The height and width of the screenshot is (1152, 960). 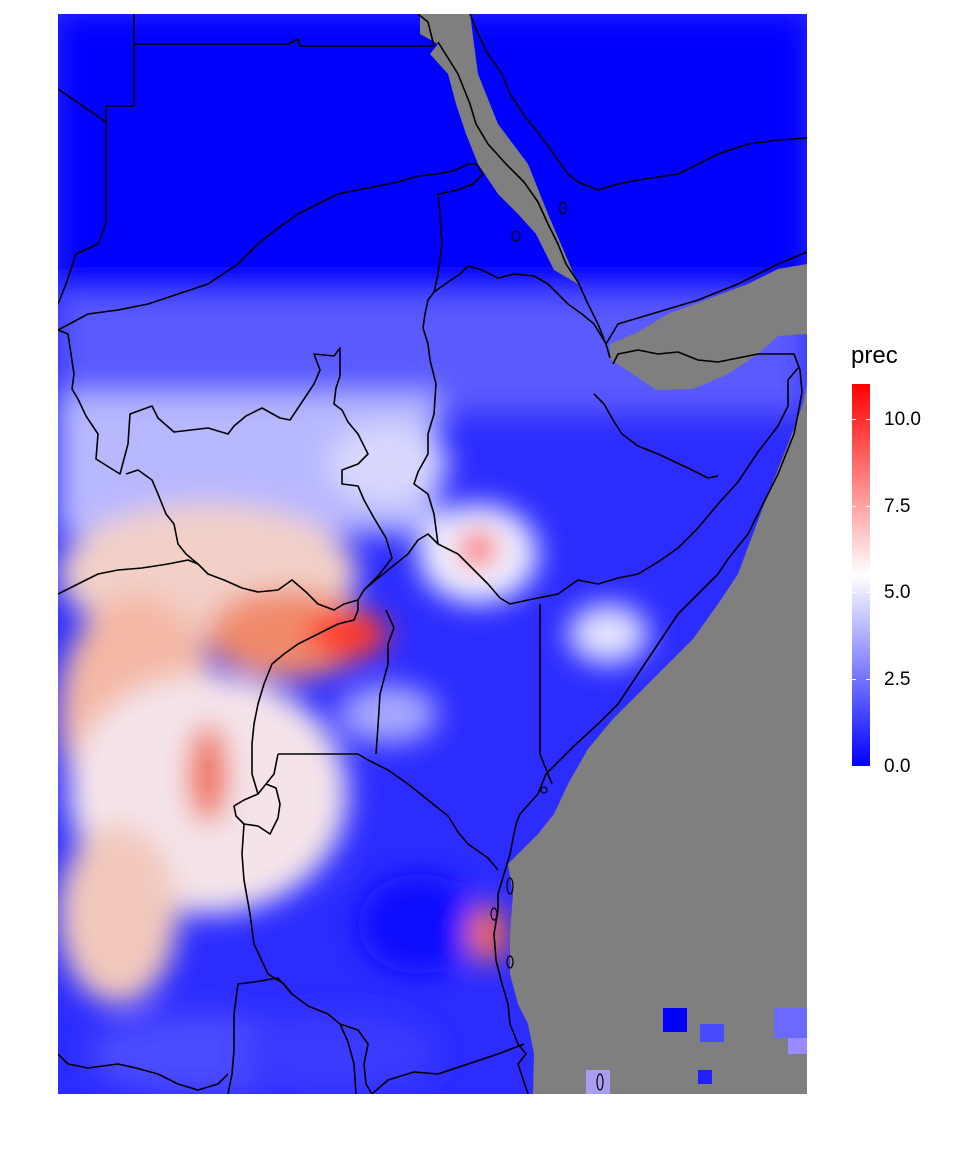 I want to click on legend-tick-label: 2.5, so click(x=897, y=680).